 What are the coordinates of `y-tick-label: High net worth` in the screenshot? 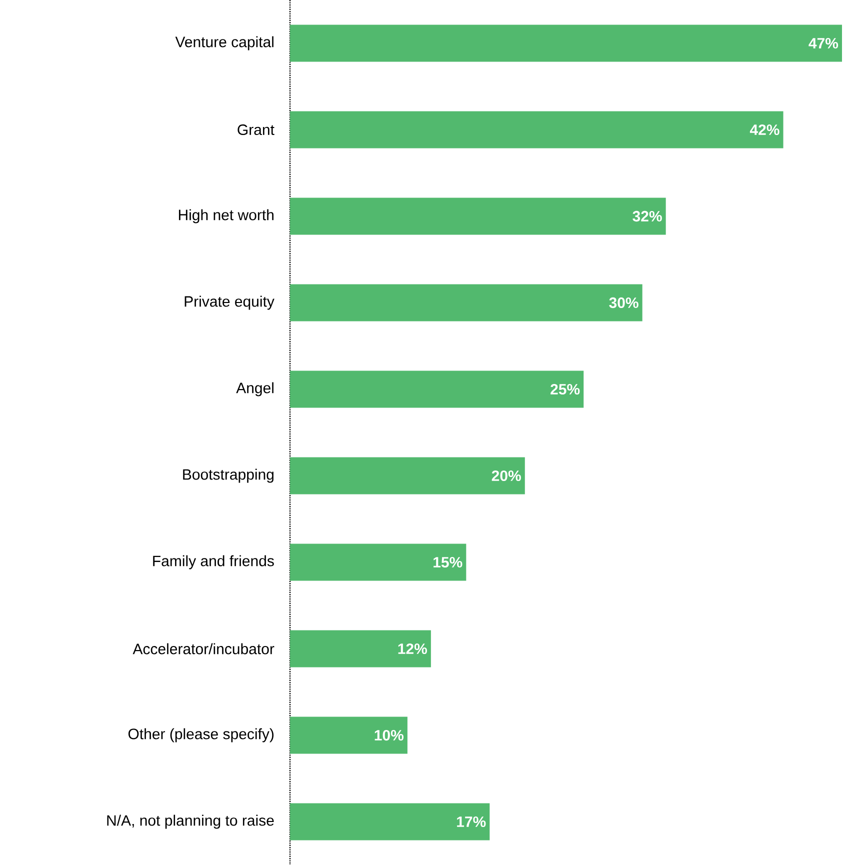 It's located at (226, 216).